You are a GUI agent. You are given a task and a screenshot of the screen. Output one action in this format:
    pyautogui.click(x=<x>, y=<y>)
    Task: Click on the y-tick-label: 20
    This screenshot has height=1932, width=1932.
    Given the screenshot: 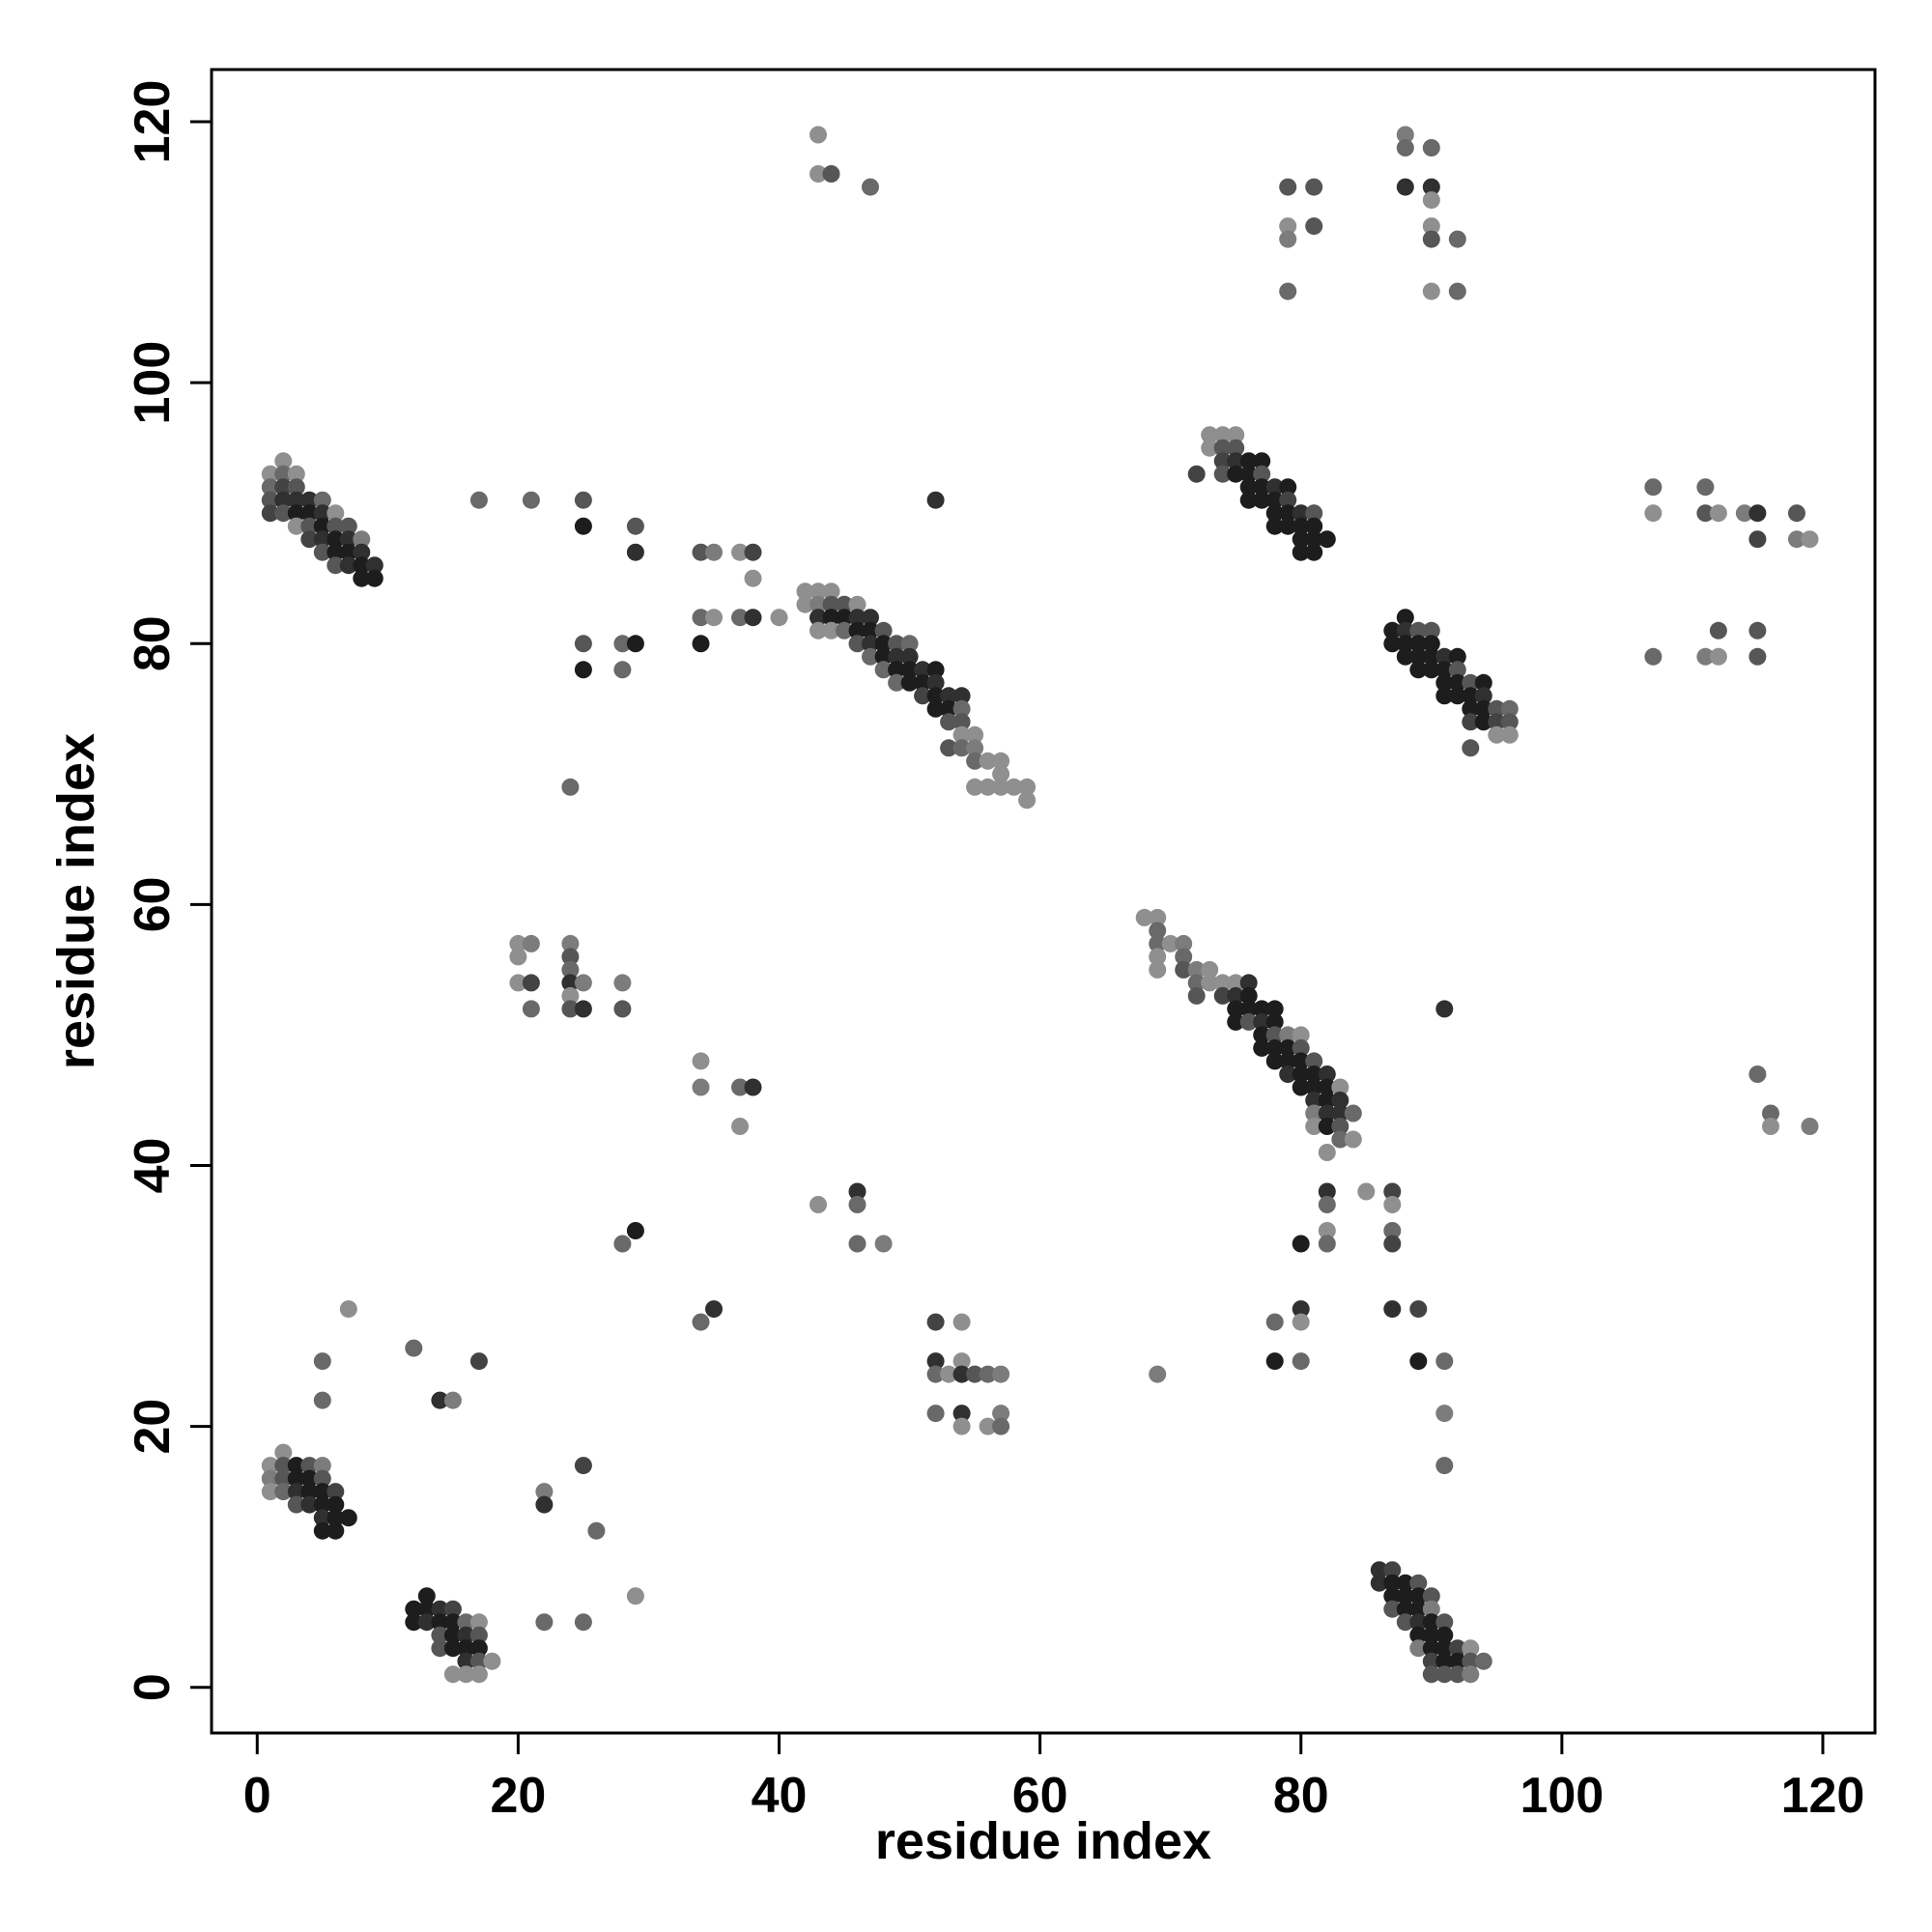 What is the action you would take?
    pyautogui.click(x=153, y=1427)
    